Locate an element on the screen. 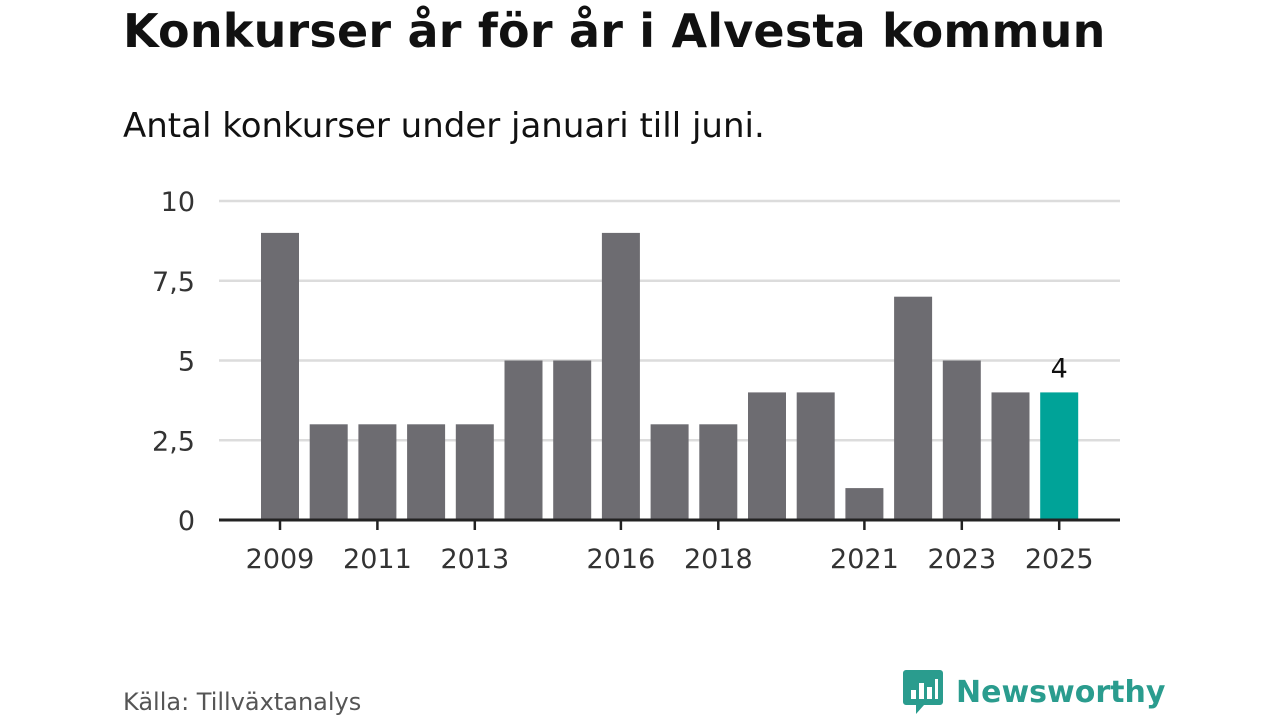 Image resolution: width=1280 pixels, height=720 pixels. x-tick-label: 2025 is located at coordinates (1059, 559).